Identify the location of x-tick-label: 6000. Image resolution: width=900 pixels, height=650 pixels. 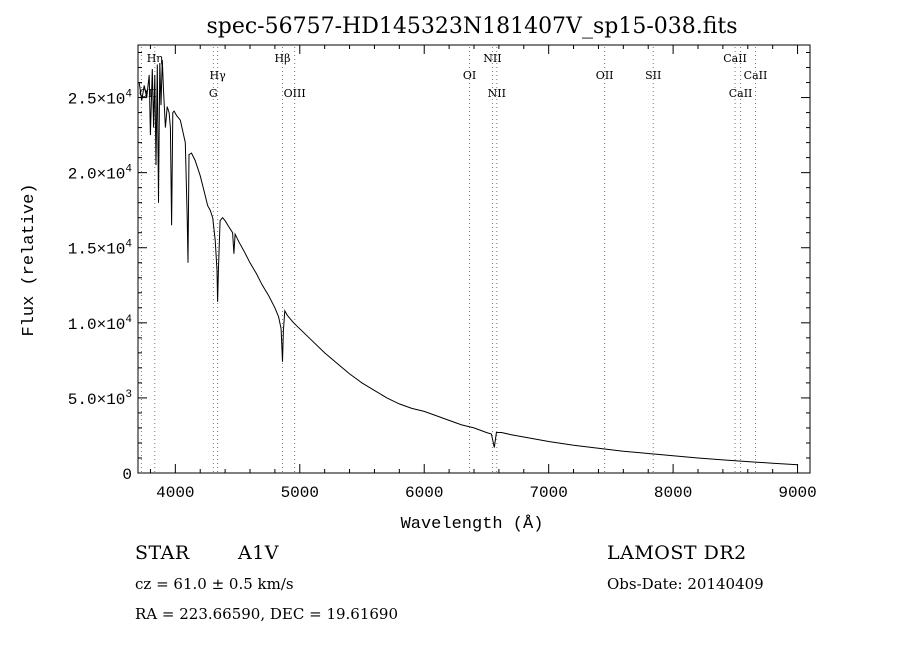
(424, 493).